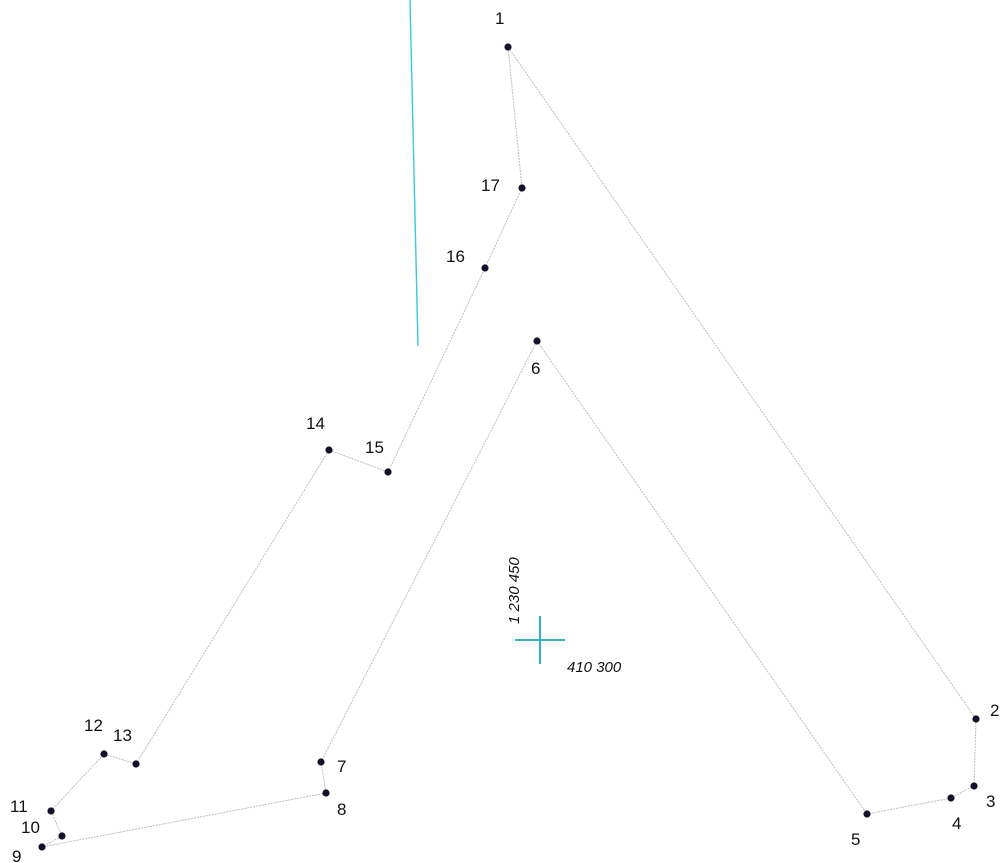 Image resolution: width=1002 pixels, height=863 pixels. I want to click on point-label-3: 3, so click(990, 801).